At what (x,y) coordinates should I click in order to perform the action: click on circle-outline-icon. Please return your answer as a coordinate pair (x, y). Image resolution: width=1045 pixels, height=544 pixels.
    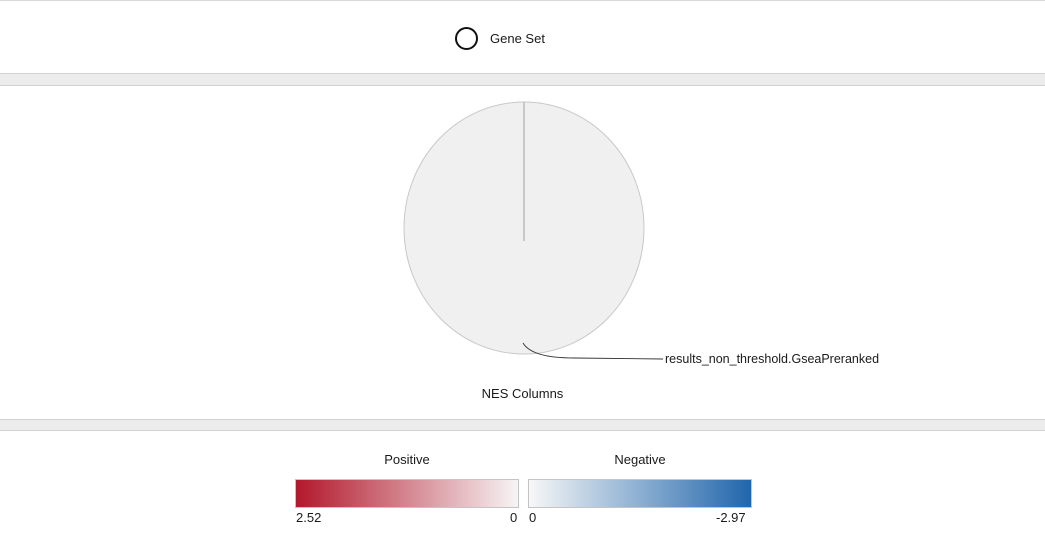
    Looking at the image, I should click on (466, 38).